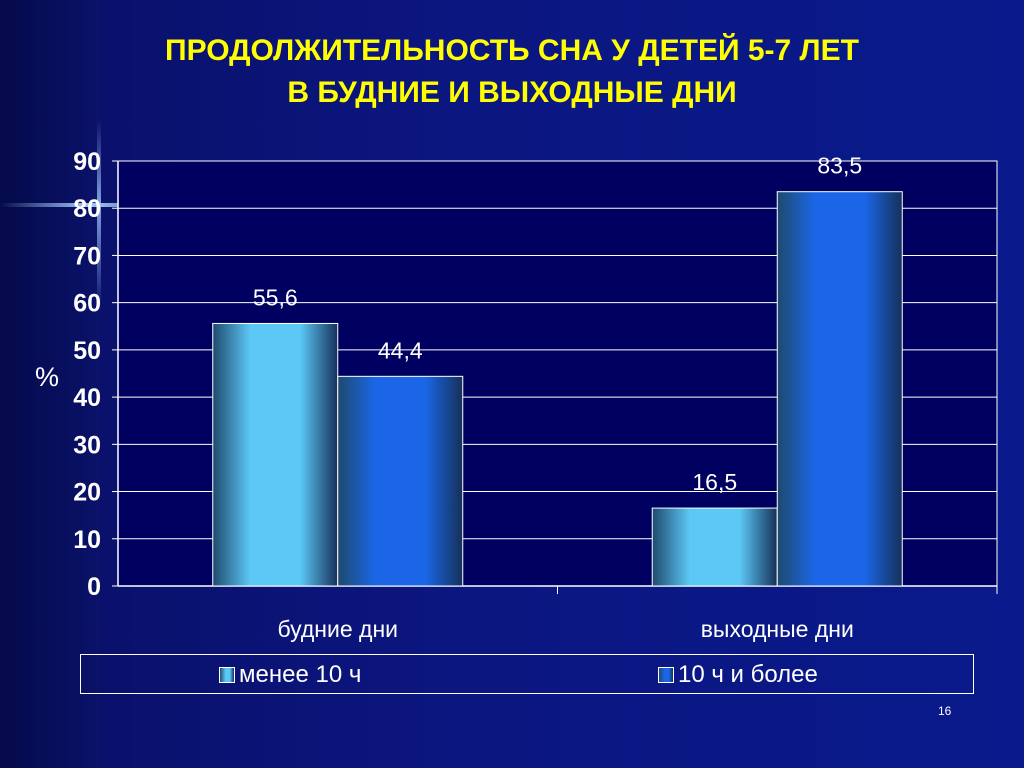 This screenshot has height=768, width=1024. What do you see at coordinates (87, 351) in the screenshot?
I see `y-tick-label-50: 50` at bounding box center [87, 351].